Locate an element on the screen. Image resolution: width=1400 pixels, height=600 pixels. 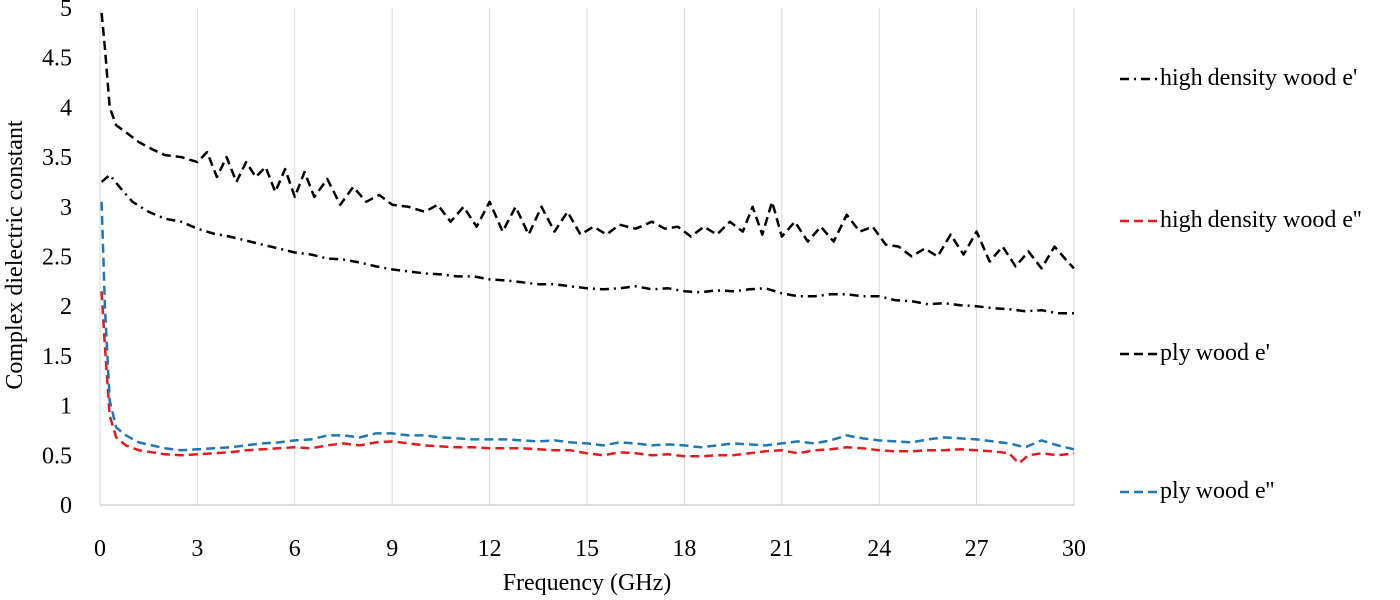
x-tick-label: 18 is located at coordinates (684, 549).